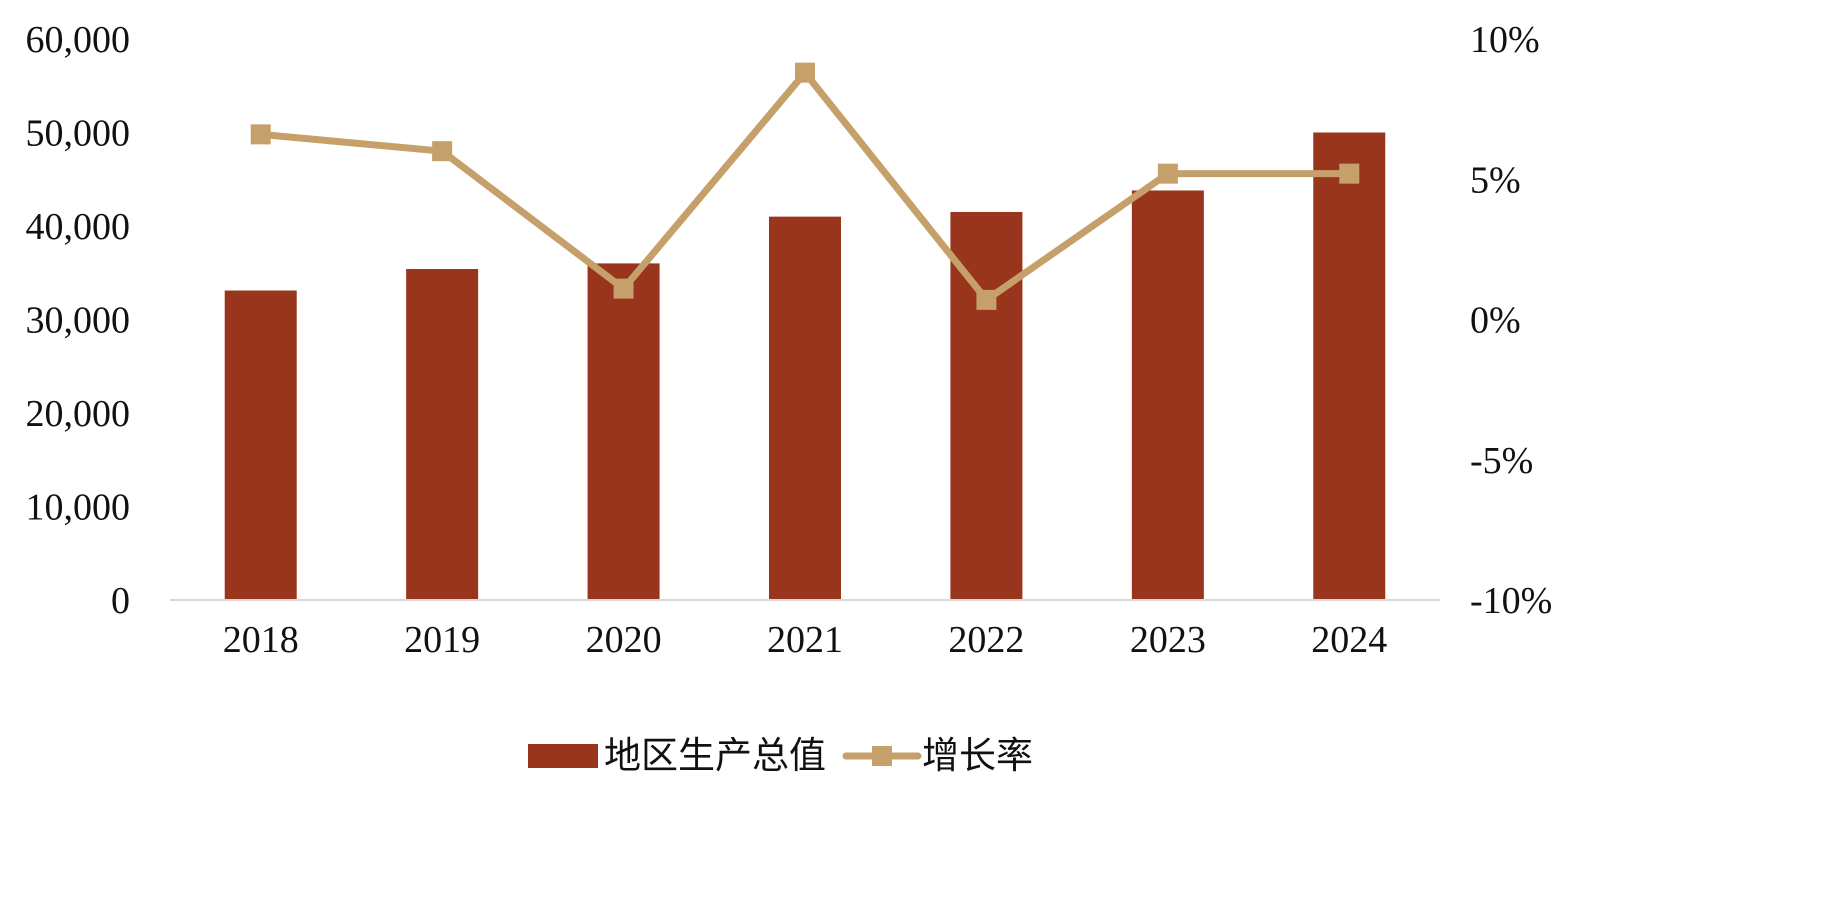  I want to click on x-tick-label: 2021, so click(805, 640).